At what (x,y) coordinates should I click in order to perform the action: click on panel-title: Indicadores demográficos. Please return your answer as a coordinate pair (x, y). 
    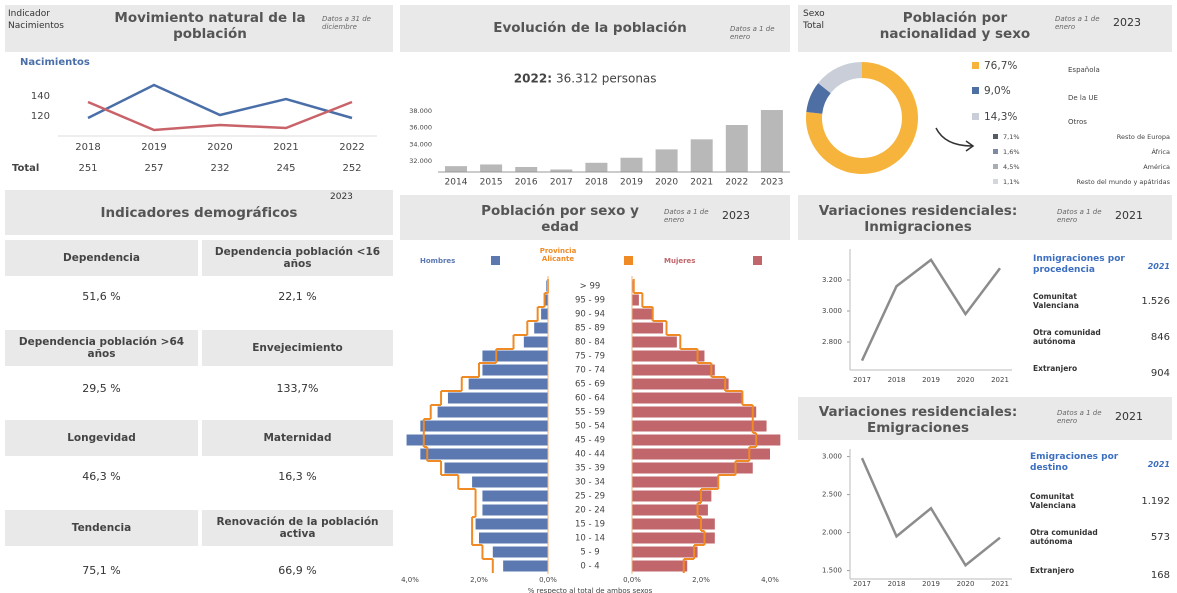
    Looking at the image, I should click on (199, 213).